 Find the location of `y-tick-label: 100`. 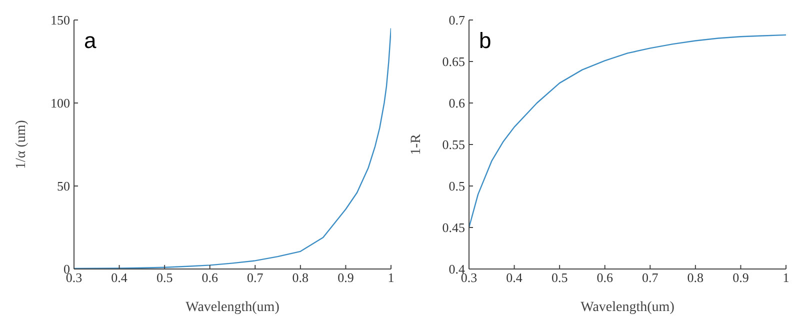

y-tick-label: 100 is located at coordinates (60, 103).